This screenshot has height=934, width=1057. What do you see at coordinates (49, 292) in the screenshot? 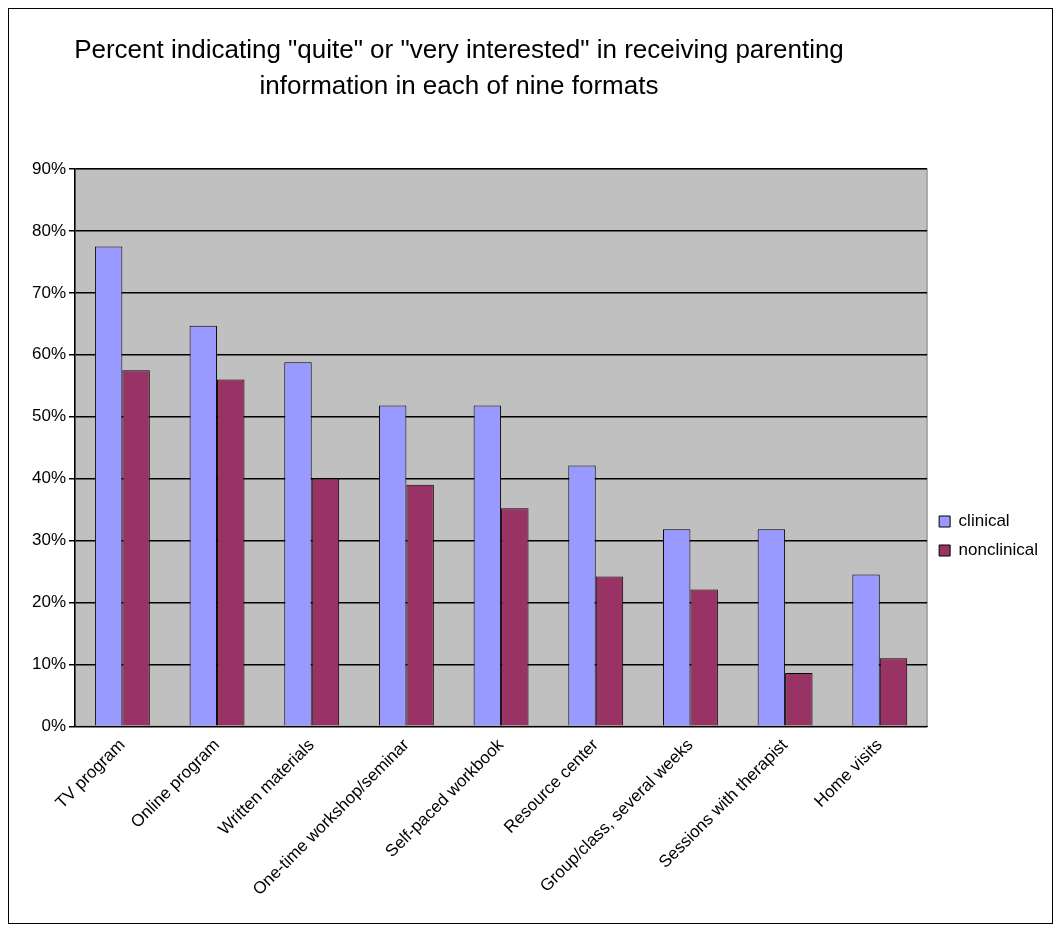
I see `y-tick-label: 70%` at bounding box center [49, 292].